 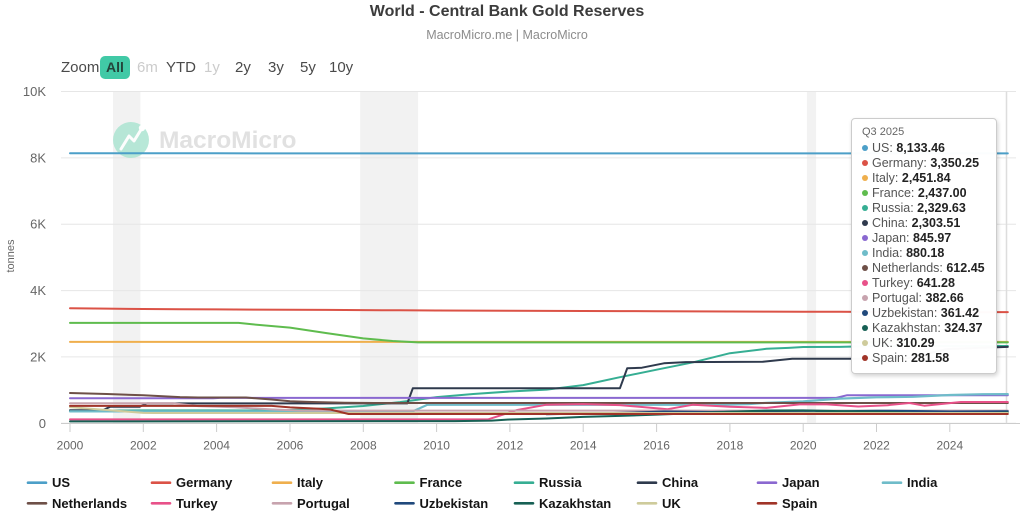 What do you see at coordinates (575, 503) in the screenshot?
I see `svg-text: Kazakhstan` at bounding box center [575, 503].